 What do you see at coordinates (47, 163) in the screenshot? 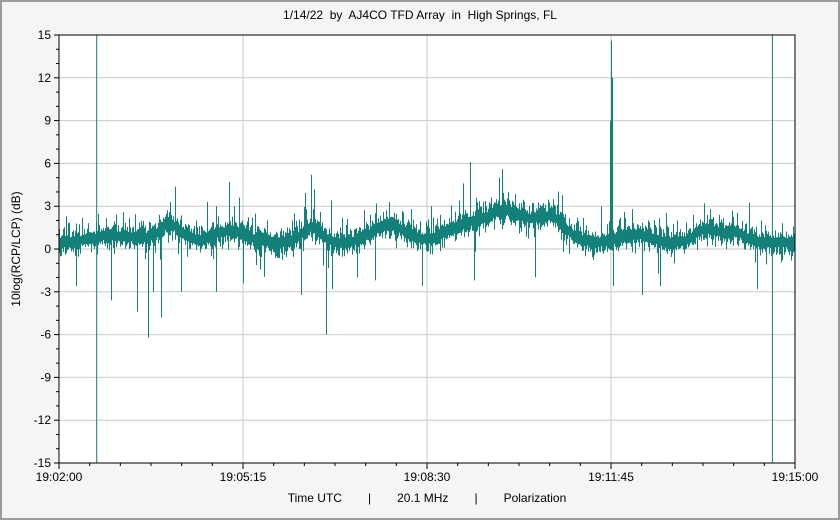
I see `y-tick-label: 6` at bounding box center [47, 163].